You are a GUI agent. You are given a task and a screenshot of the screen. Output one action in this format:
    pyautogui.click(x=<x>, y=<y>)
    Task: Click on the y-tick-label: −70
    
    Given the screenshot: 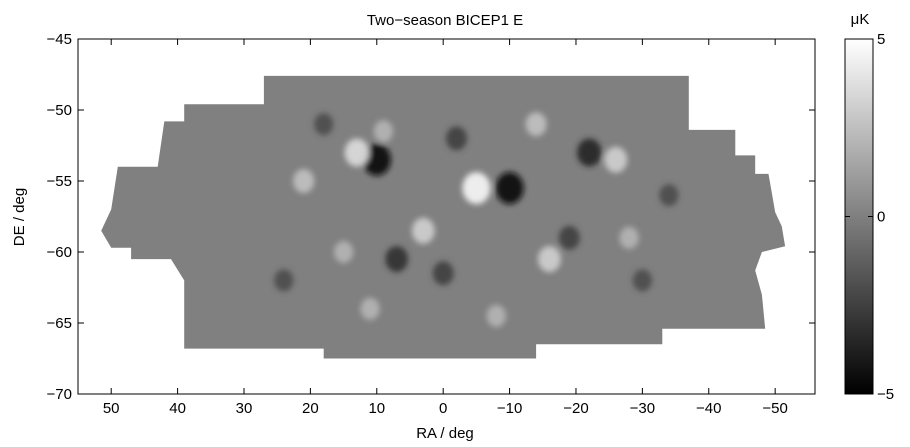 What is the action you would take?
    pyautogui.click(x=59, y=394)
    